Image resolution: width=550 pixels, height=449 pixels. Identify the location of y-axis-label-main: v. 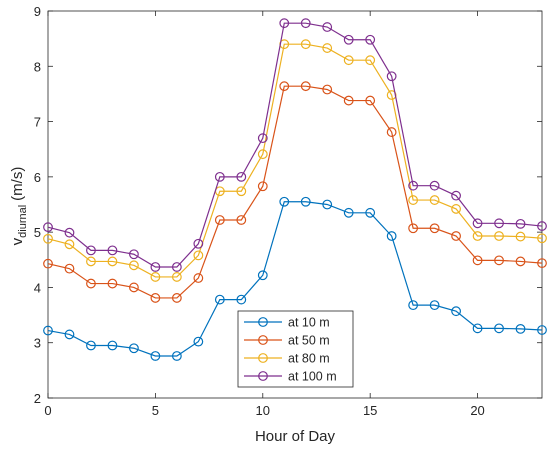
(17, 241).